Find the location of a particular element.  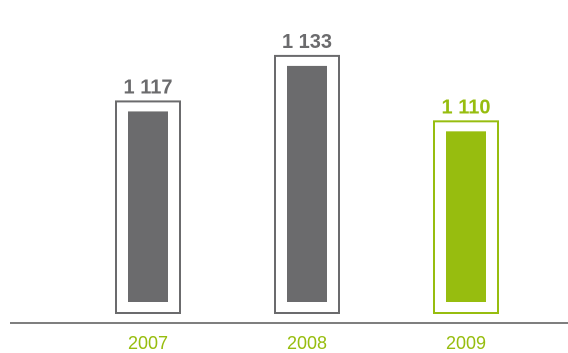

x-tick-label-2009: 2009 is located at coordinates (466, 343).